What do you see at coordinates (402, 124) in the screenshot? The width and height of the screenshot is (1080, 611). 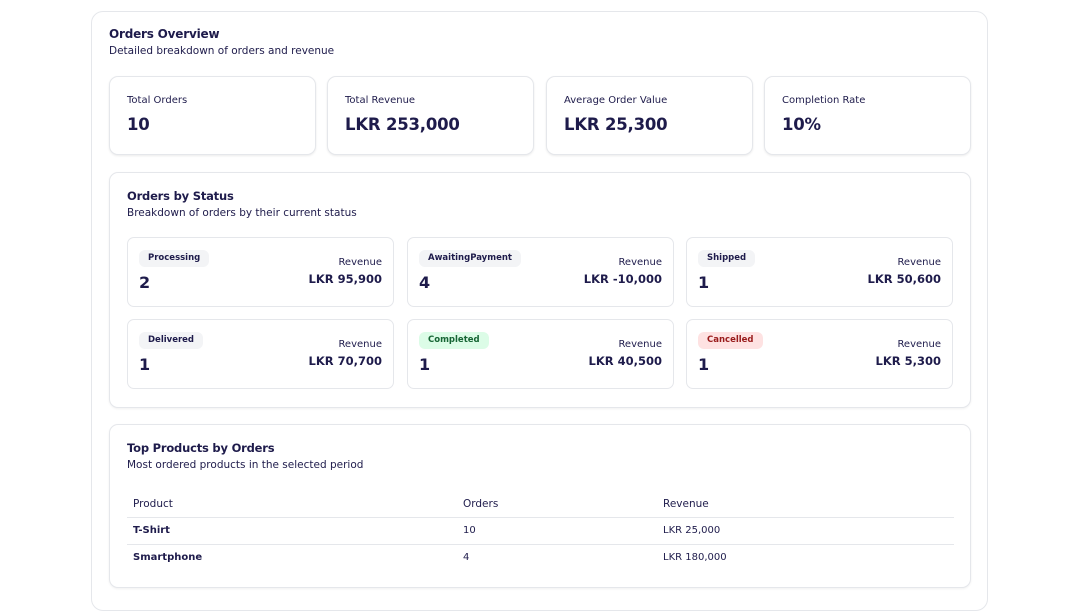 I see `stat-value: LKR 253,000` at bounding box center [402, 124].